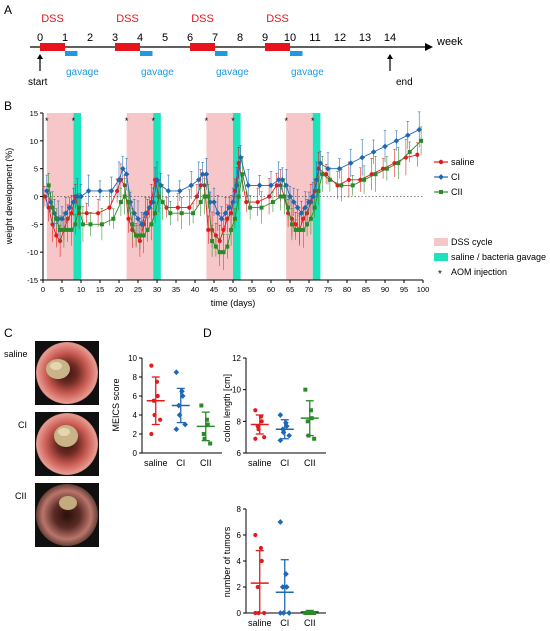  Describe the element at coordinates (441, 242) in the screenshot. I see `legend-dss-swatch` at that location.